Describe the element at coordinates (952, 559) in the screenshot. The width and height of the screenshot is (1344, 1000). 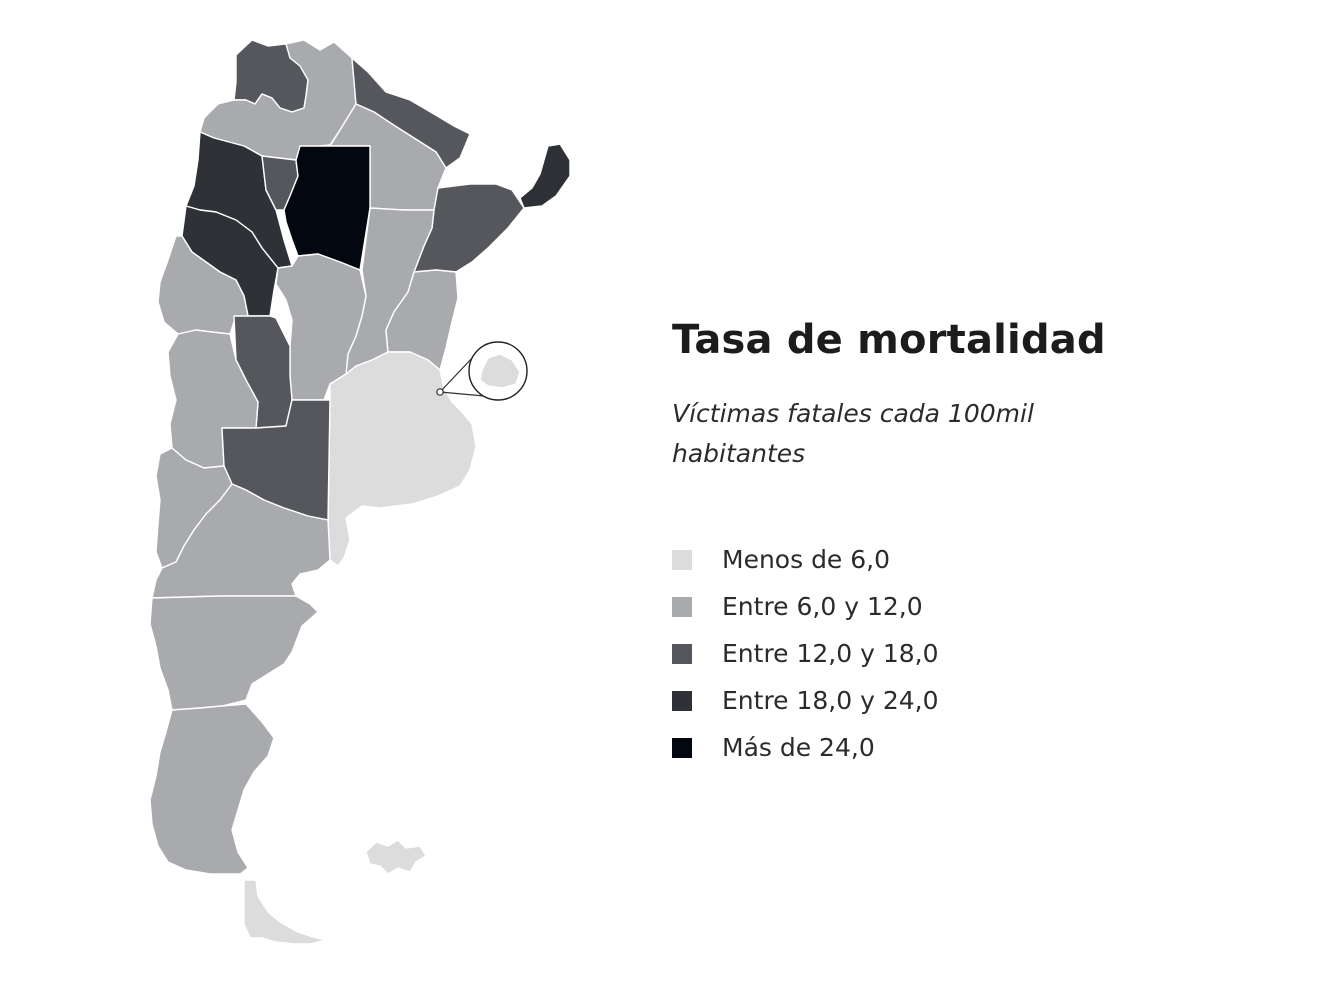
I see `legend-item: Menos de 6,0` at that location.